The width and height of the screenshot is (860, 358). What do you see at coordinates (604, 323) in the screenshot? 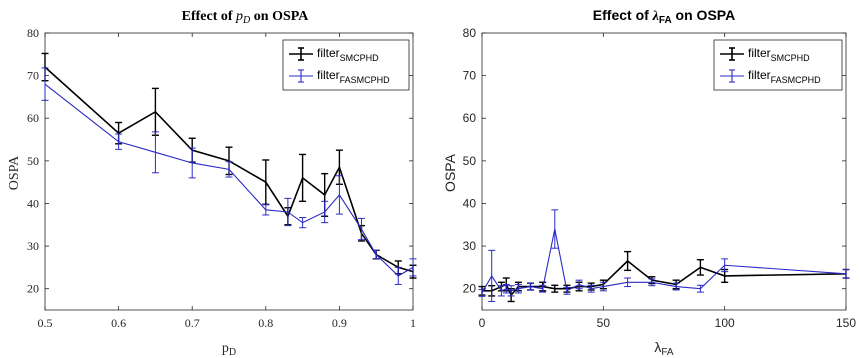
I see `x-tick-label: 50` at bounding box center [604, 323].